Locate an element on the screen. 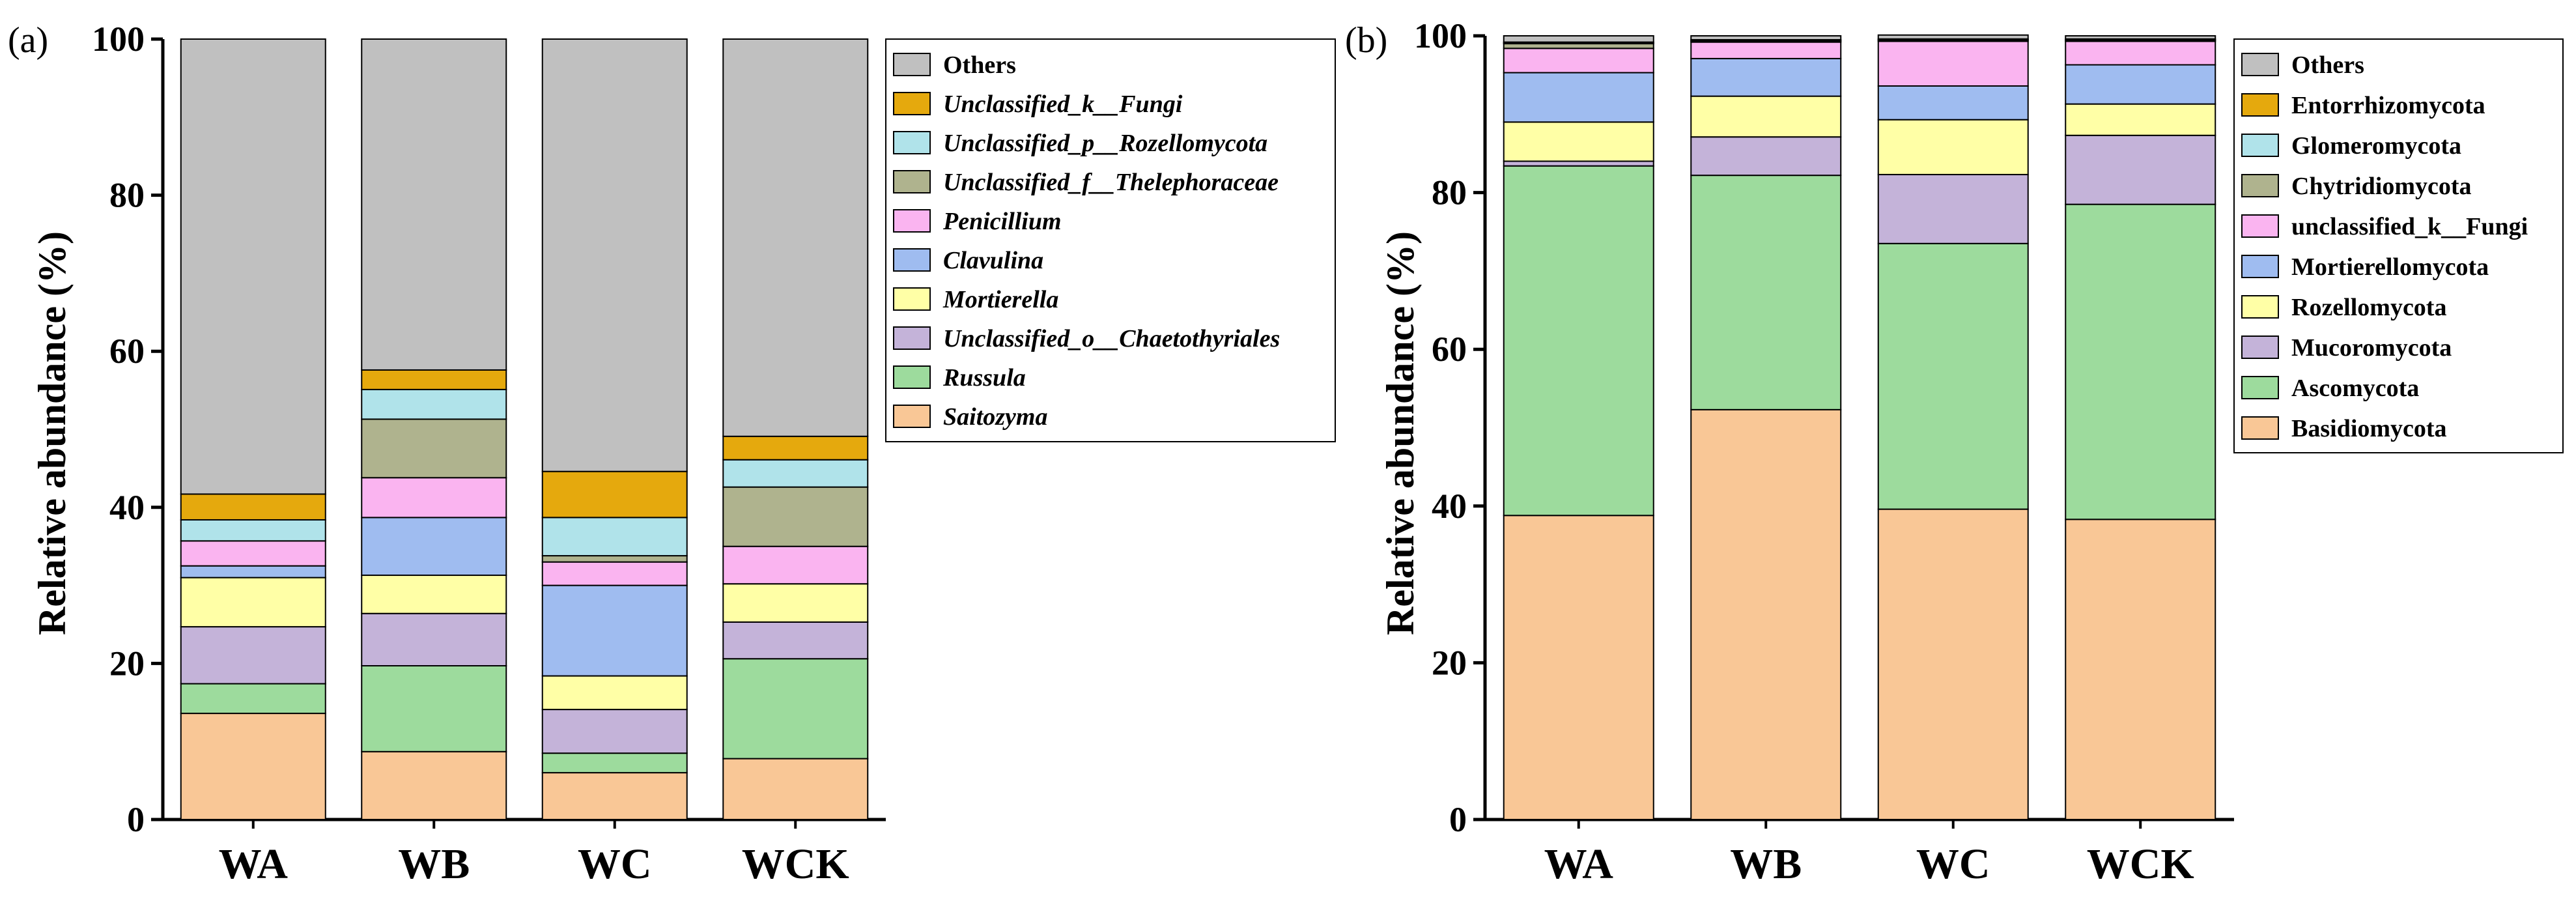 Image resolution: width=2576 pixels, height=899 pixels. panel-b-y-tick-label: 60 is located at coordinates (1449, 349).